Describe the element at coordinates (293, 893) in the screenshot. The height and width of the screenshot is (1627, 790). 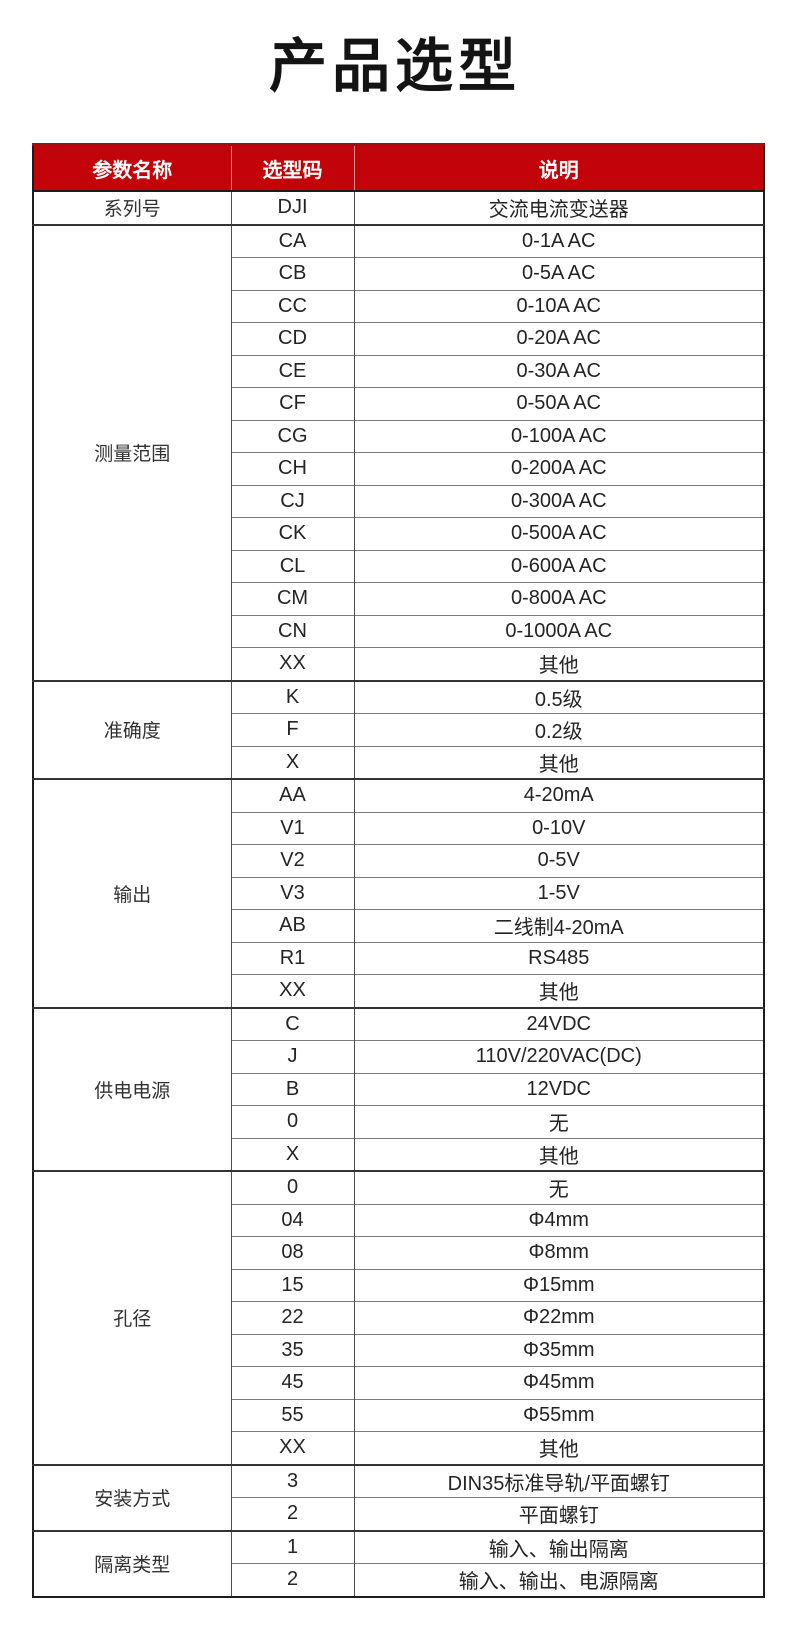
I see `code-cell: V3` at that location.